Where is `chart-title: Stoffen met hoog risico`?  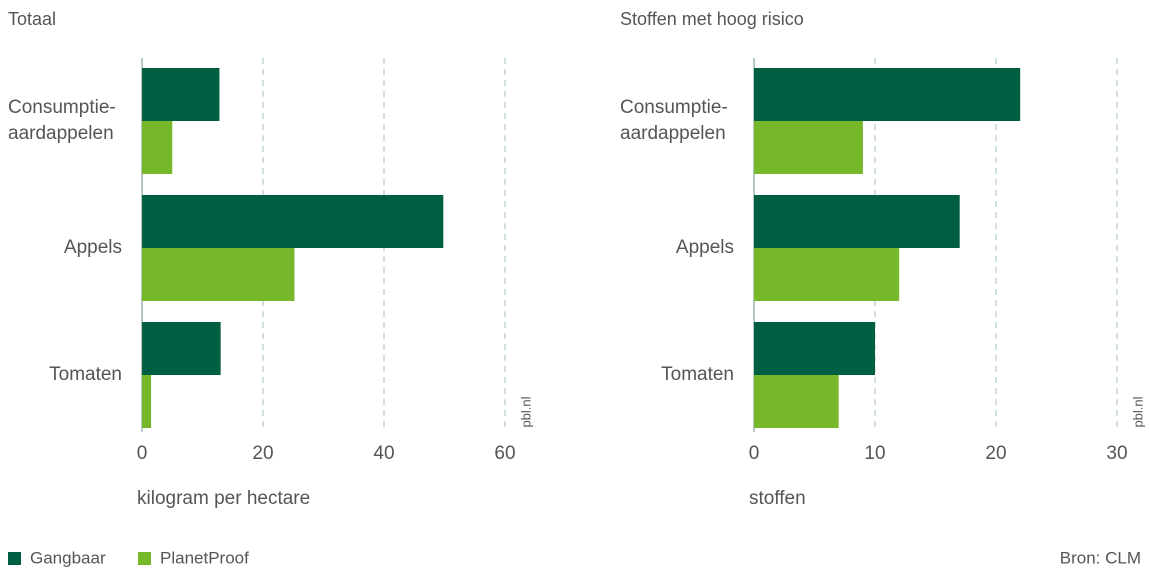 chart-title: Stoffen met hoog risico is located at coordinates (712, 19).